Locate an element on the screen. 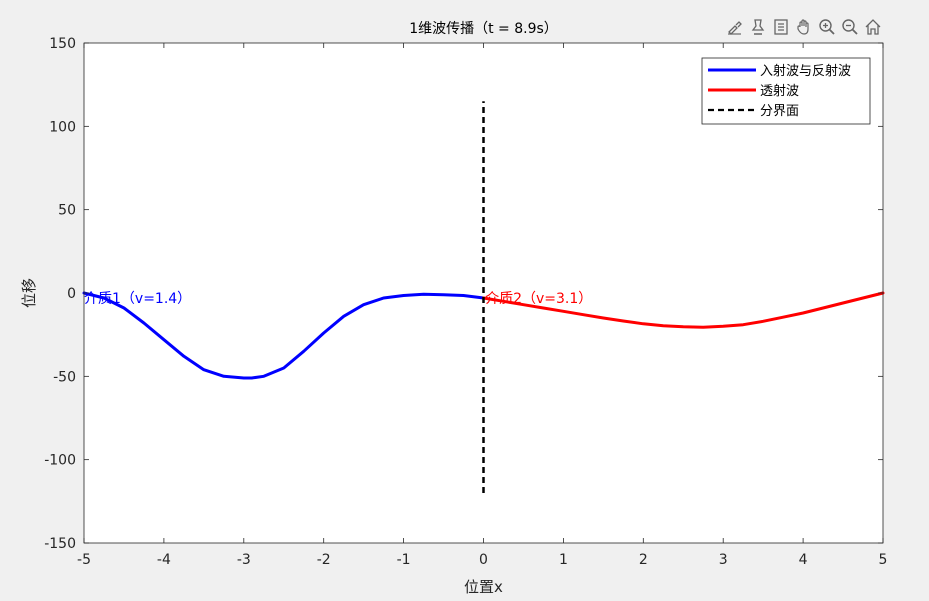  pin-icon is located at coordinates (758, 27).